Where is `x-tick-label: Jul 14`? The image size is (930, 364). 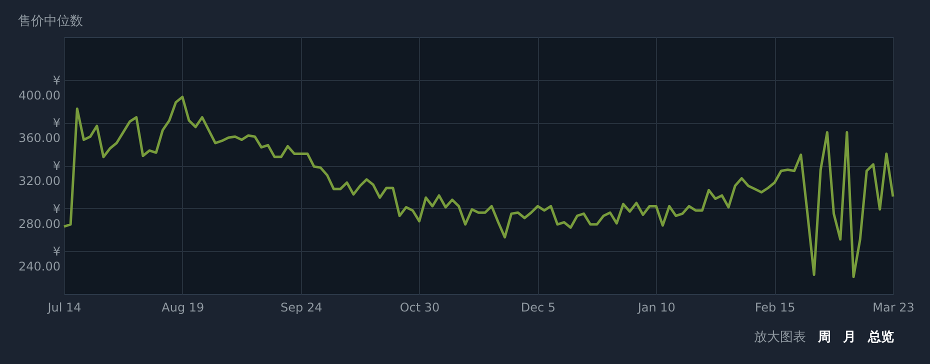
x-tick-label: Jul 14 is located at coordinates (64, 307).